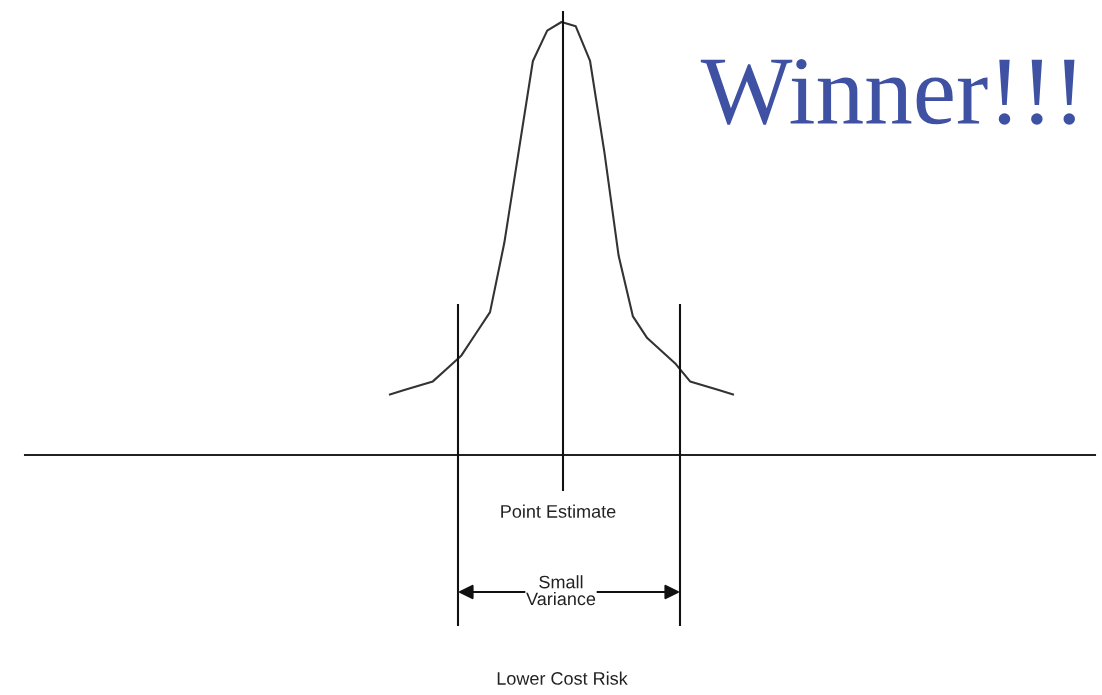 The width and height of the screenshot is (1102, 695). Describe the element at coordinates (561, 590) in the screenshot. I see `text: Small Variance` at that location.